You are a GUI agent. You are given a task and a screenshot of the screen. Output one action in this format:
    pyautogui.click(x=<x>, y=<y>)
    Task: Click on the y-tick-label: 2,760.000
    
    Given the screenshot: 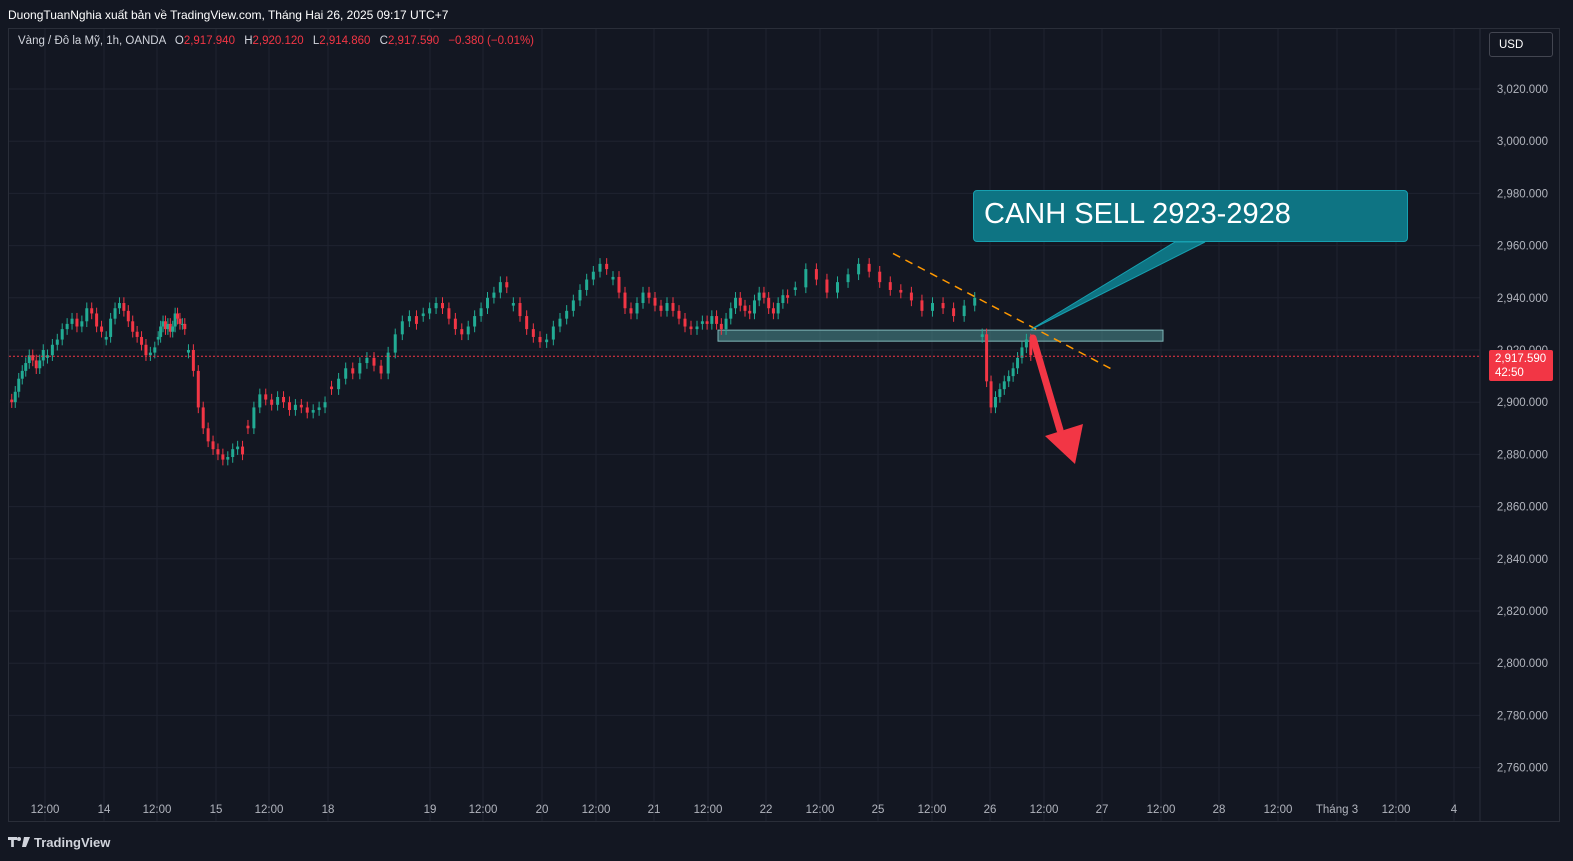 What is the action you would take?
    pyautogui.click(x=1522, y=769)
    